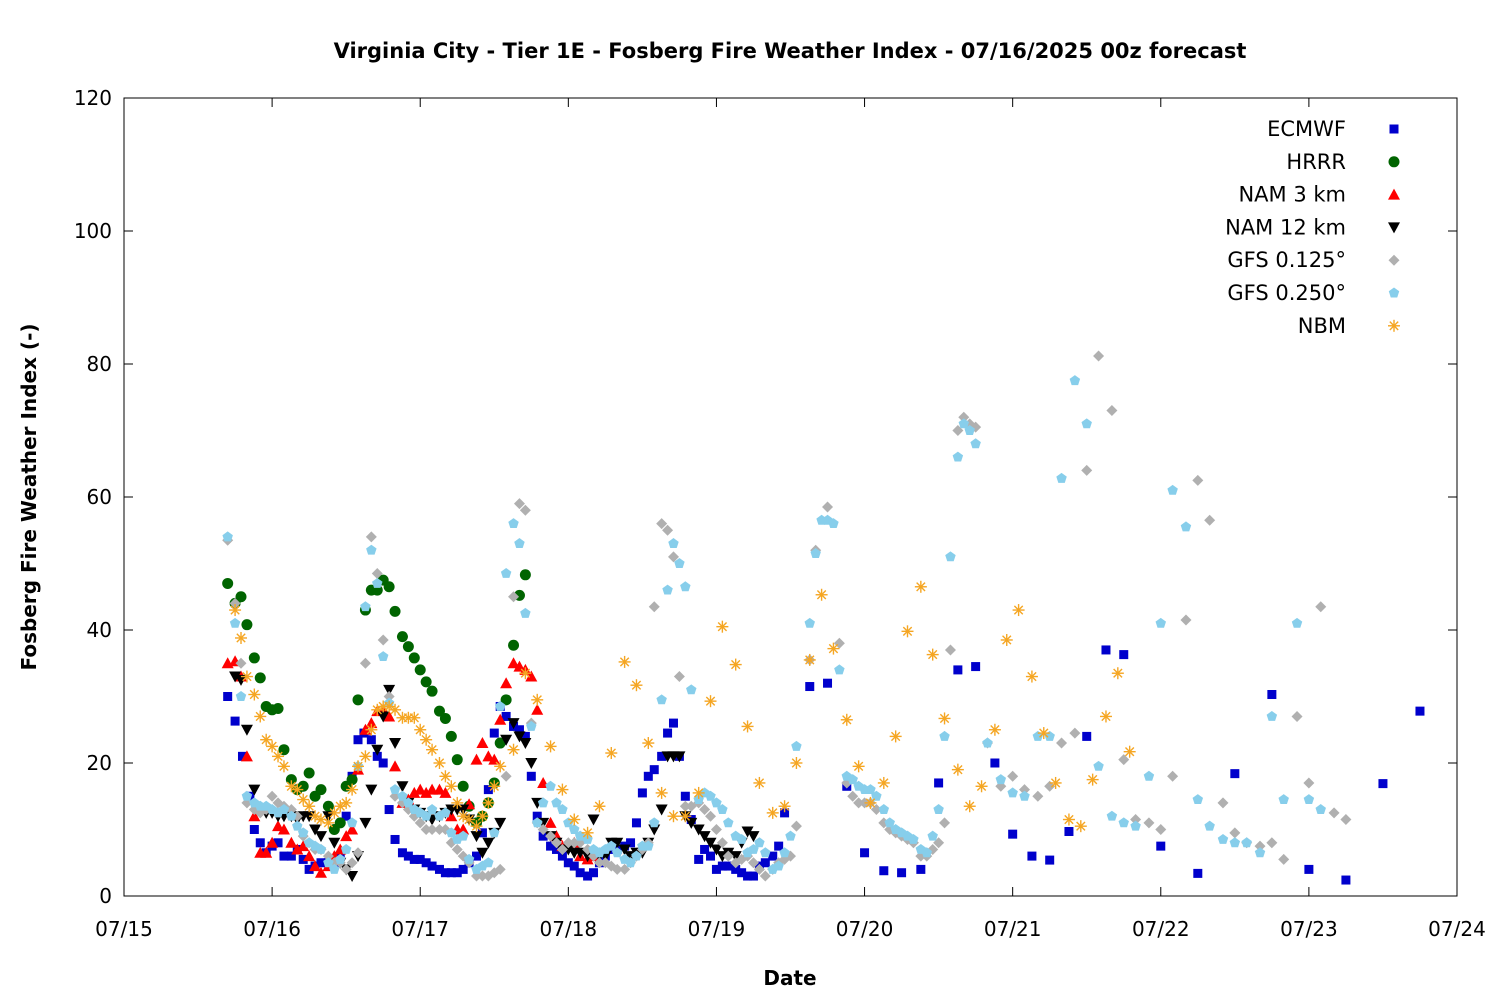 The height and width of the screenshot is (1000, 1500). What do you see at coordinates (1286, 260) in the screenshot?
I see `legend-label: GFS 0.125°` at bounding box center [1286, 260].